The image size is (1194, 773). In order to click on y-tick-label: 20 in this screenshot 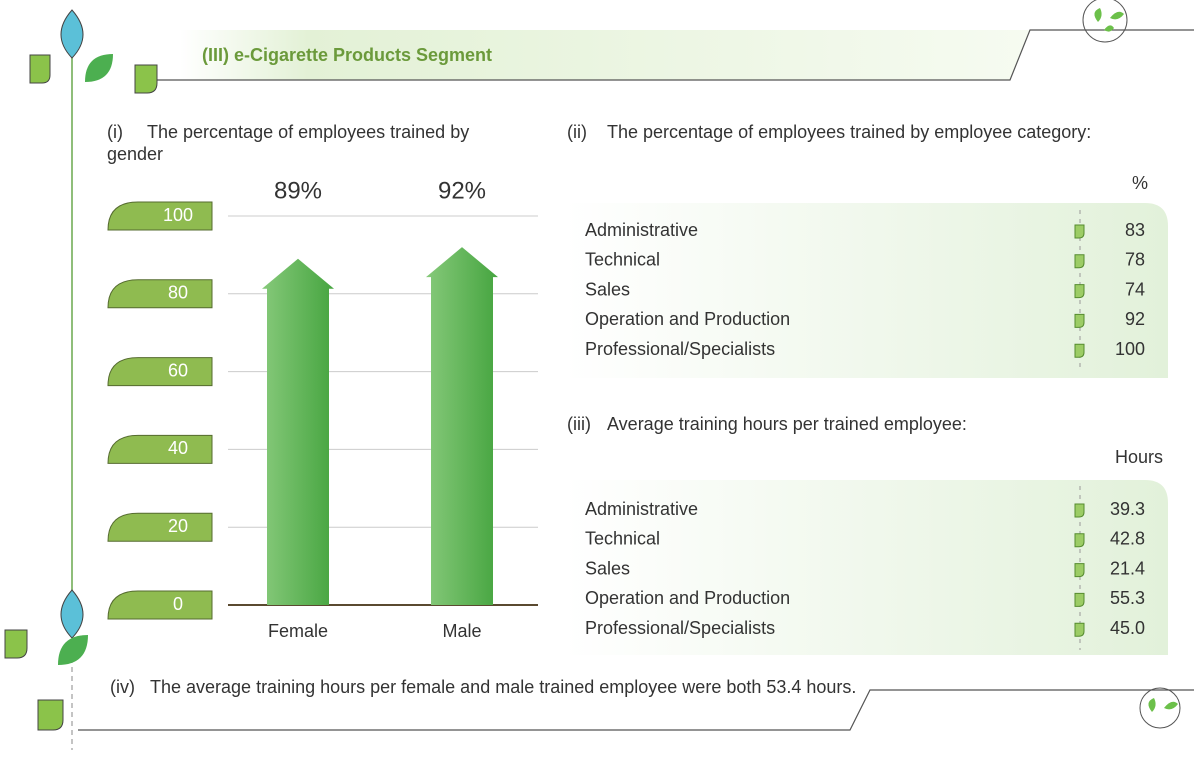, I will do `click(178, 526)`.